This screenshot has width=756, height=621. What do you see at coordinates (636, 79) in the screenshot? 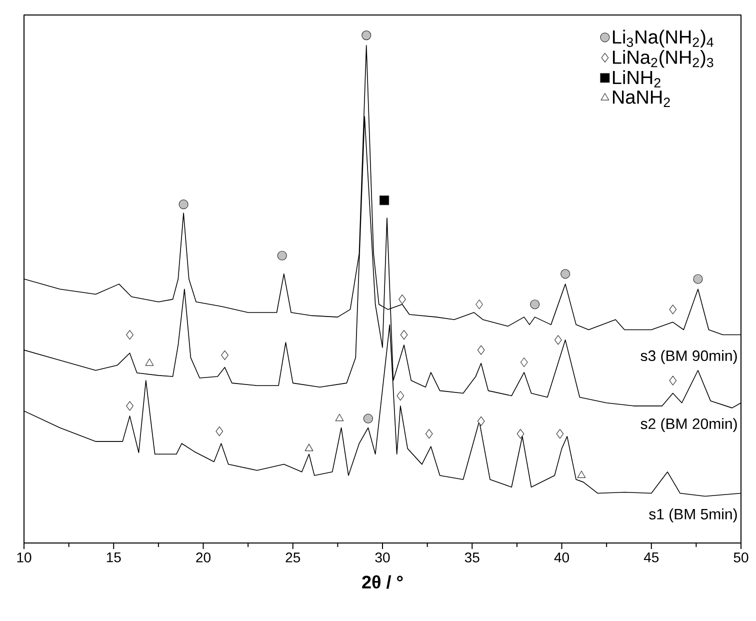
I see `legend-label: LiNH$_{2}$` at bounding box center [636, 79].